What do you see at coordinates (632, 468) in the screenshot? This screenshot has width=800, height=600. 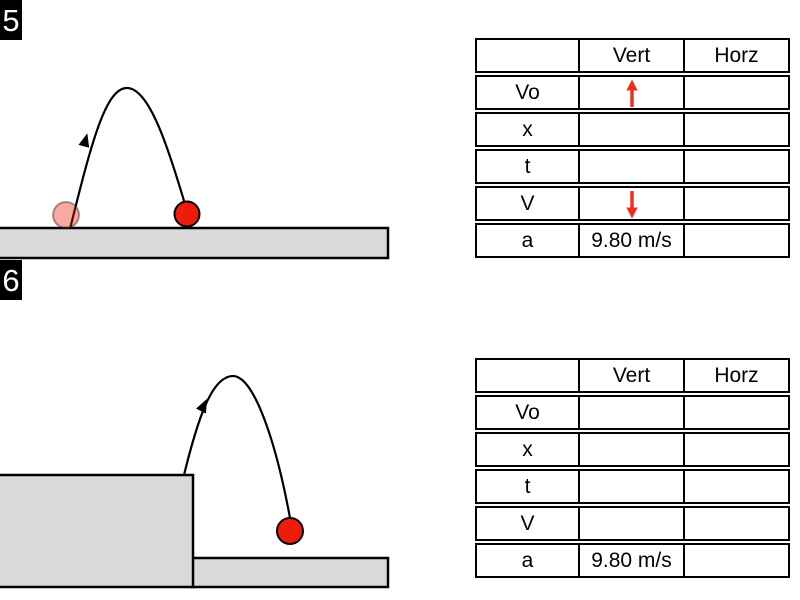 I see `problem6-table: Vert Horz Vo x t V a 9.80 m/s` at bounding box center [632, 468].